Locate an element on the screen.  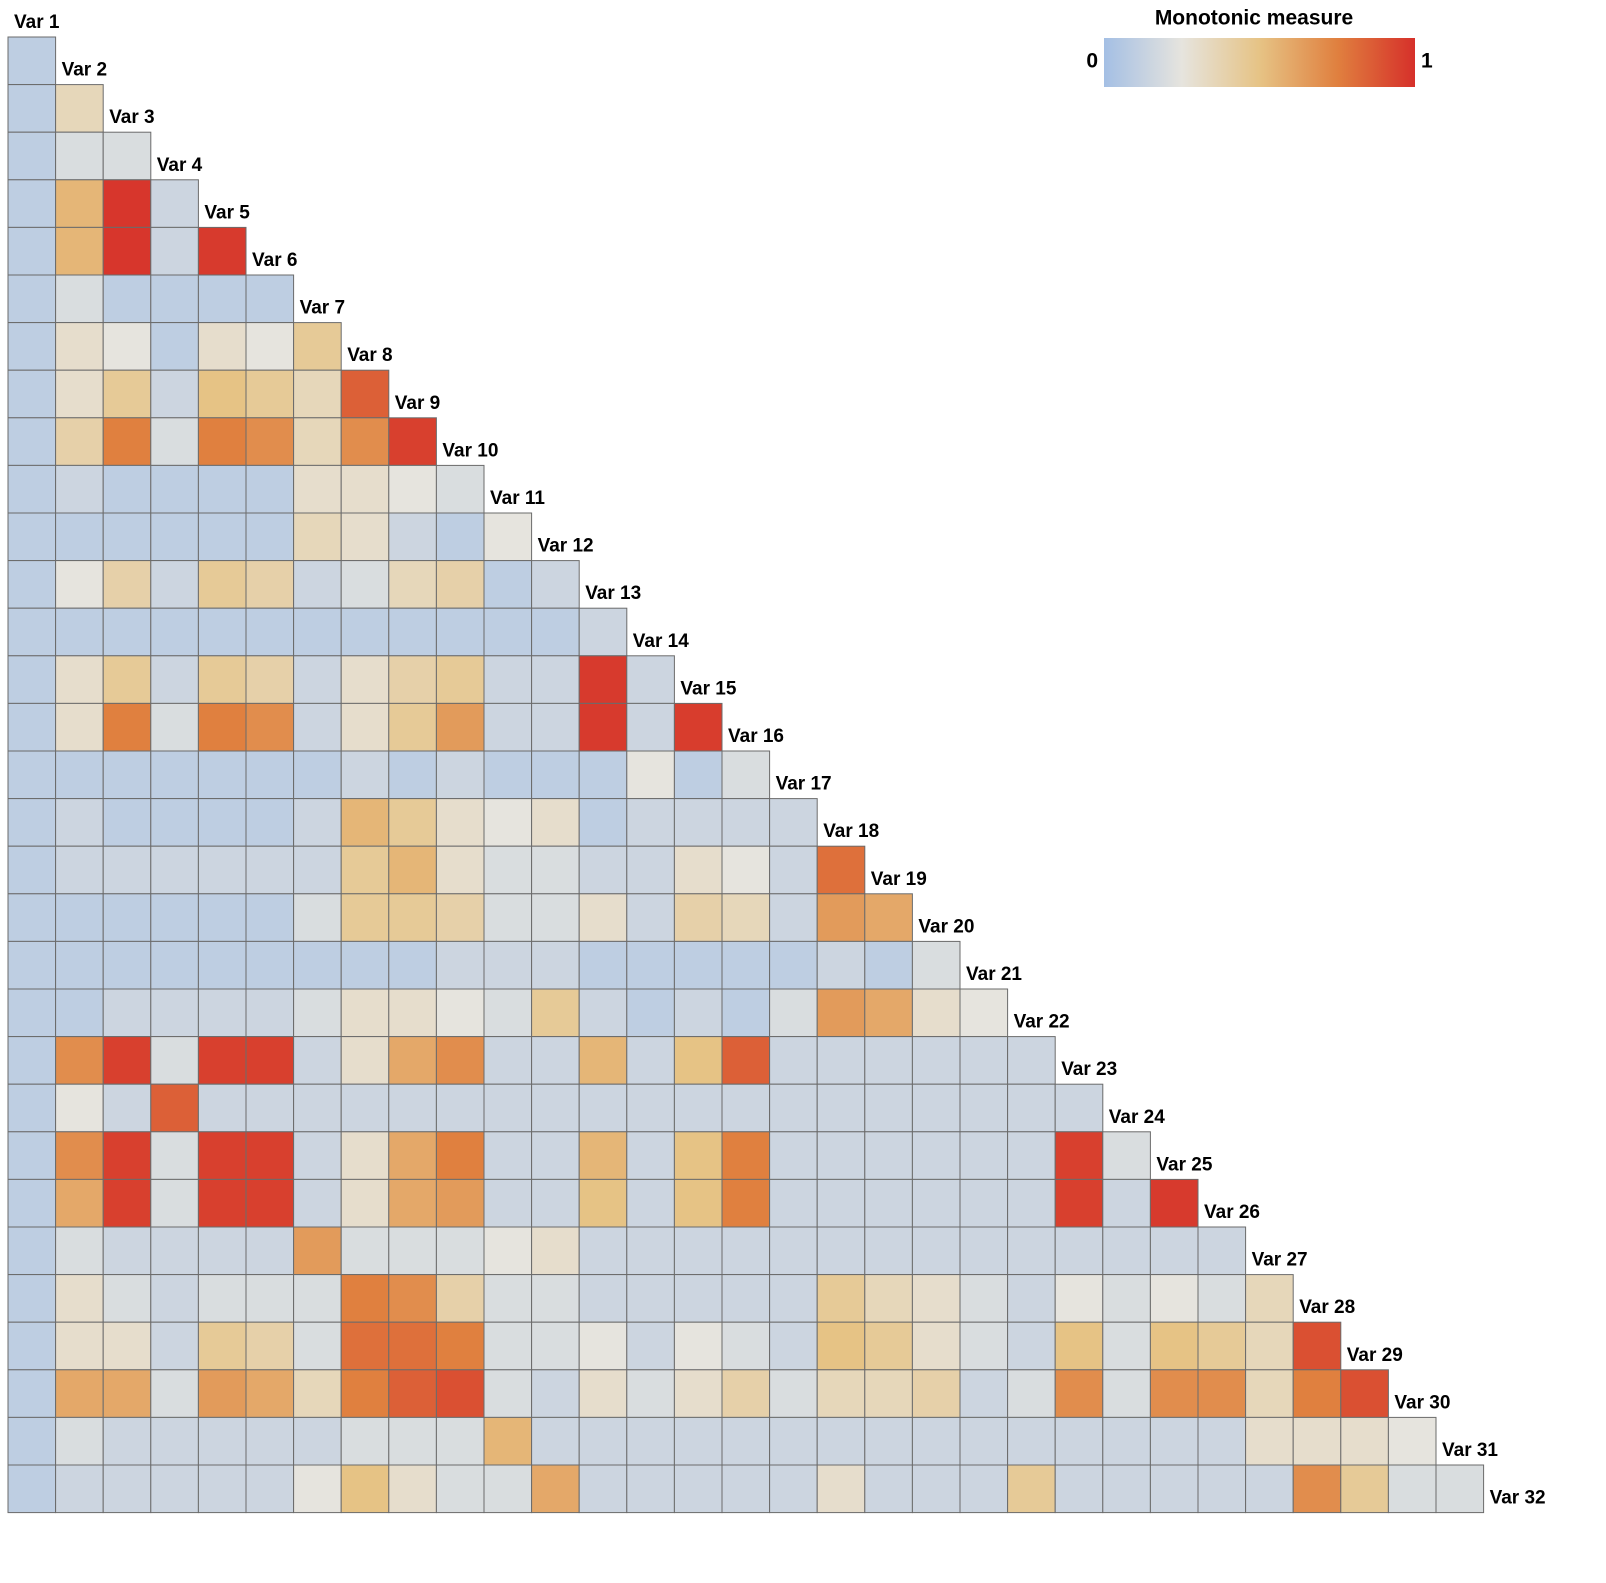
variable-label: Var 8 is located at coordinates (369, 355).